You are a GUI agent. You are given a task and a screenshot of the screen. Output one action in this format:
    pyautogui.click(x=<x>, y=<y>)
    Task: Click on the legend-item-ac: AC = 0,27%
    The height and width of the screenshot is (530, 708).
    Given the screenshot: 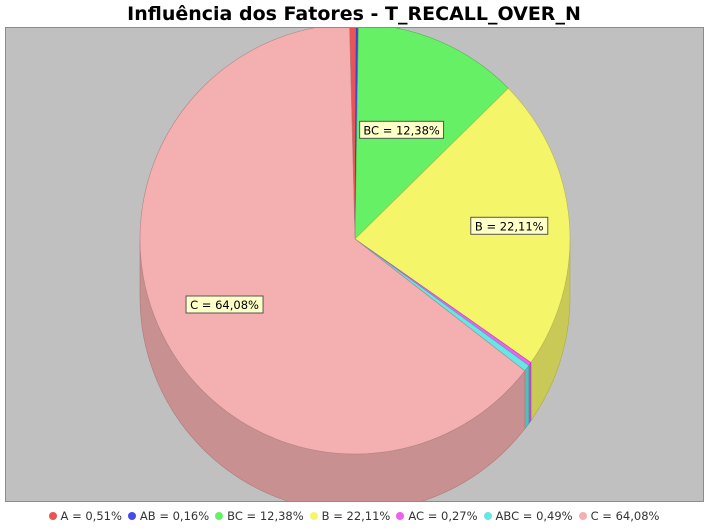 What is the action you would take?
    pyautogui.click(x=437, y=516)
    